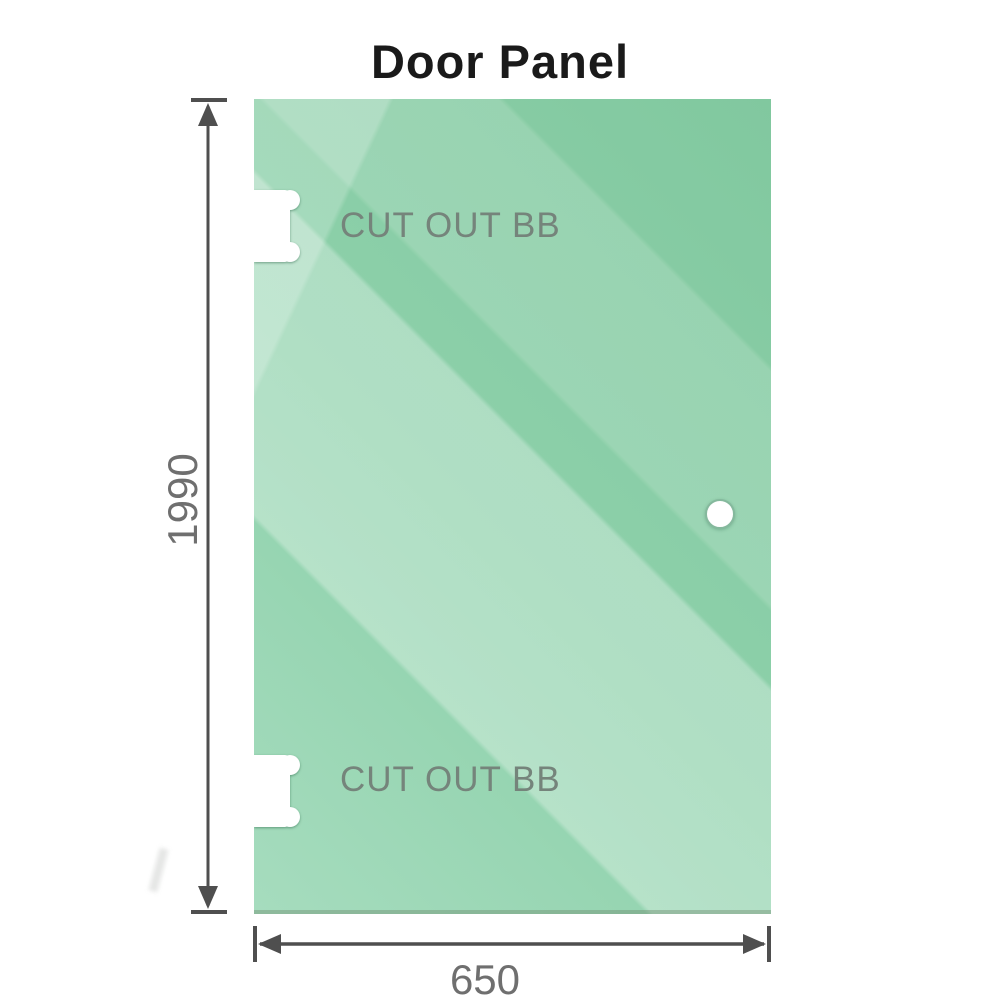 The image size is (1000, 1000). Describe the element at coordinates (485, 978) in the screenshot. I see `width-dimension-label: 650` at that location.